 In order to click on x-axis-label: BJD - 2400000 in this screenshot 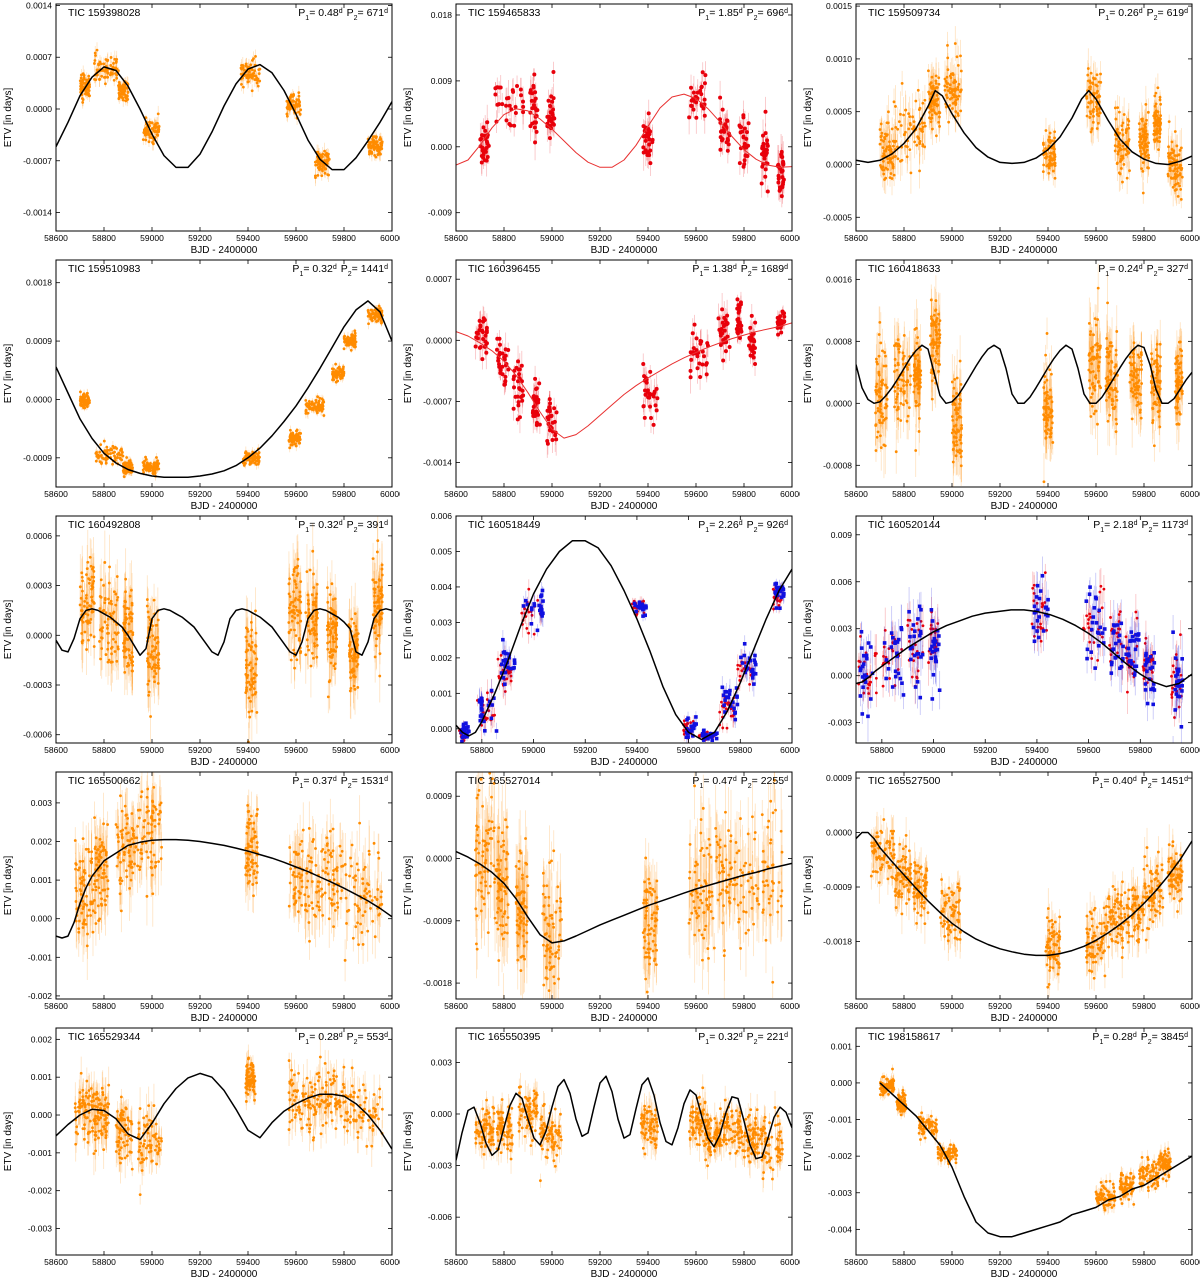, I will do `click(224, 250)`.